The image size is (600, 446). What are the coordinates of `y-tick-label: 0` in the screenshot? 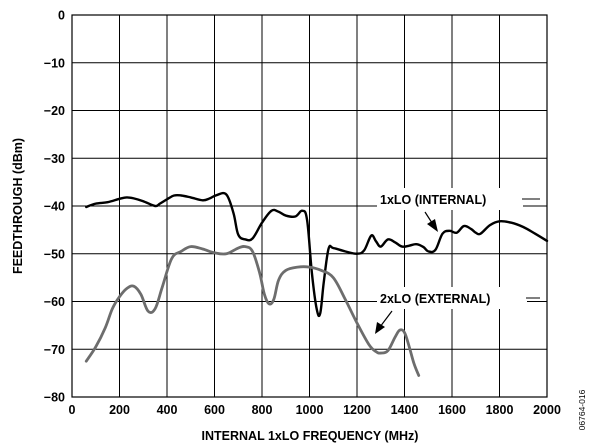 It's located at (61, 16).